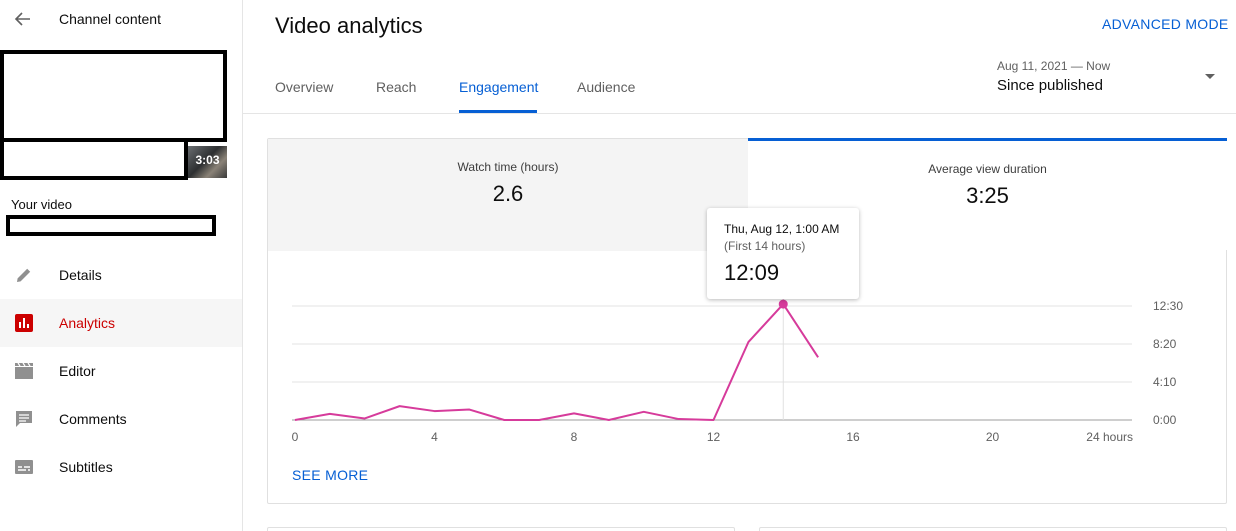 Image resolution: width=1236 pixels, height=531 pixels. What do you see at coordinates (121, 323) in the screenshot?
I see `sidebar-item-analytics: Analytics` at bounding box center [121, 323].